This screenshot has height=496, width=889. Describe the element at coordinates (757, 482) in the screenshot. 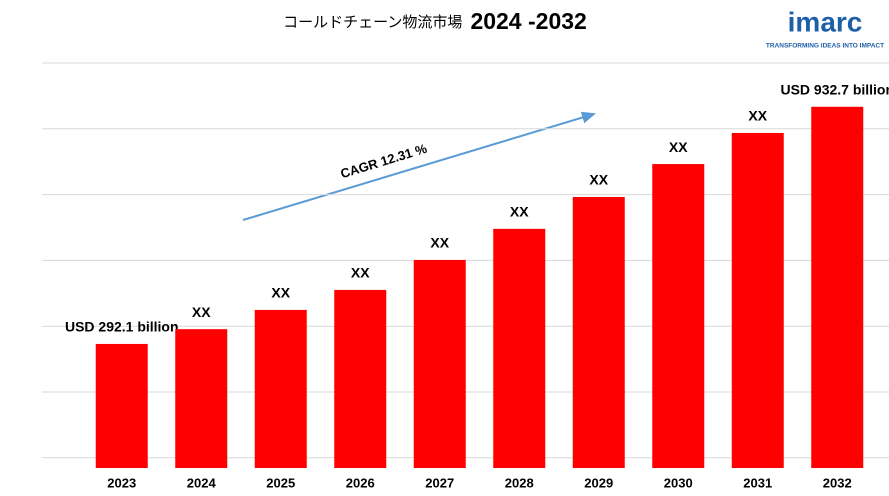

I see `x-tick-label: 2031` at that location.